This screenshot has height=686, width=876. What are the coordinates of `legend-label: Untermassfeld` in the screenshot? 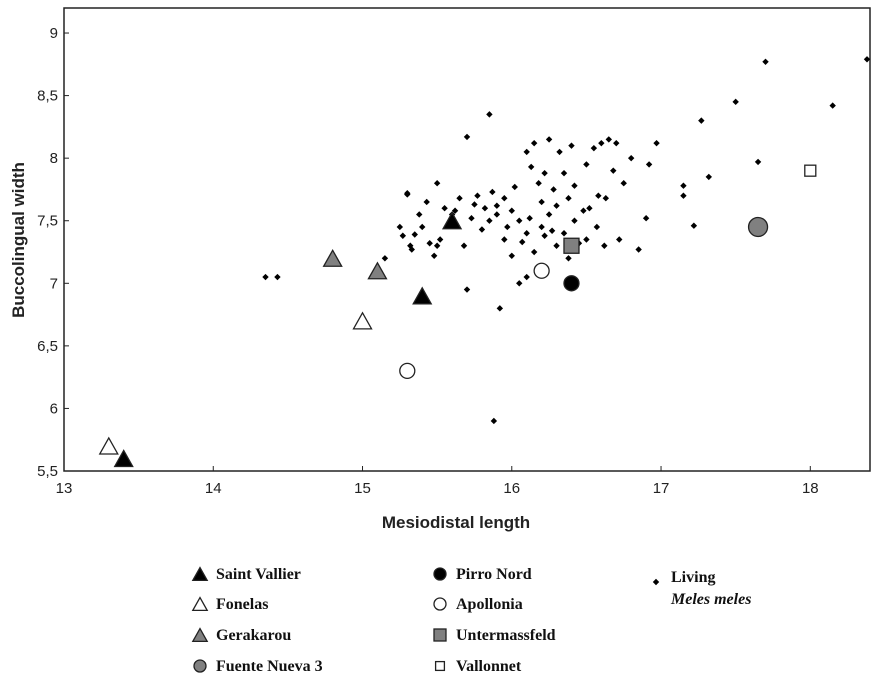 It's located at (506, 635).